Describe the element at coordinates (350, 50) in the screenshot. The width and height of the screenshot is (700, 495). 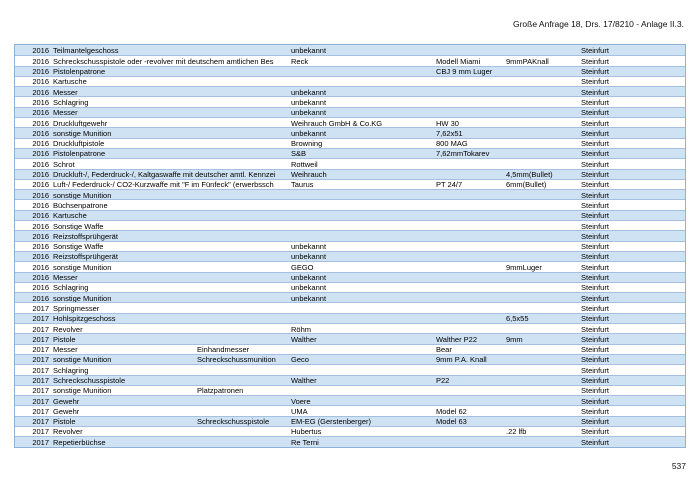
I see `table-row: 2016 Teilmantelgeschoss unbekannt Steinfurt` at that location.